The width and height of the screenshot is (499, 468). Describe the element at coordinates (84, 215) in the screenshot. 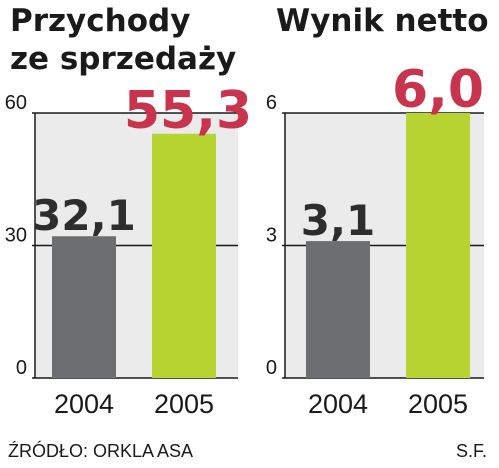

I see `chart-0-value-label-2004: 32,1` at that location.